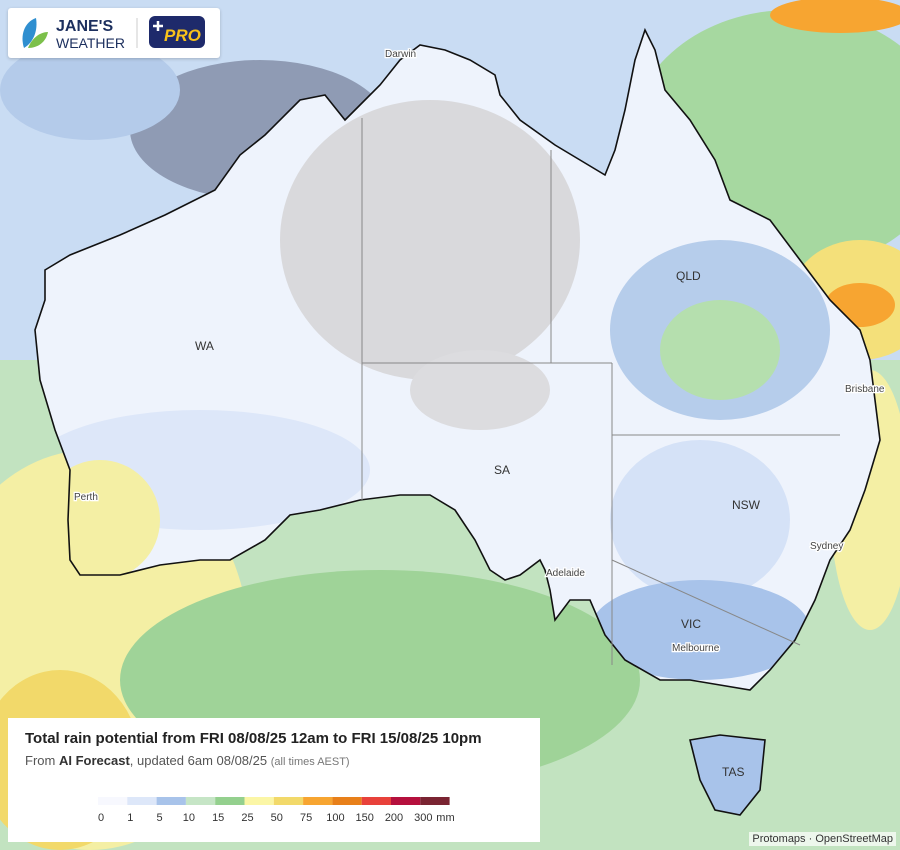 This screenshot has width=900, height=850. Describe the element at coordinates (565, 573) in the screenshot. I see `city-label: Adelaide` at that location.